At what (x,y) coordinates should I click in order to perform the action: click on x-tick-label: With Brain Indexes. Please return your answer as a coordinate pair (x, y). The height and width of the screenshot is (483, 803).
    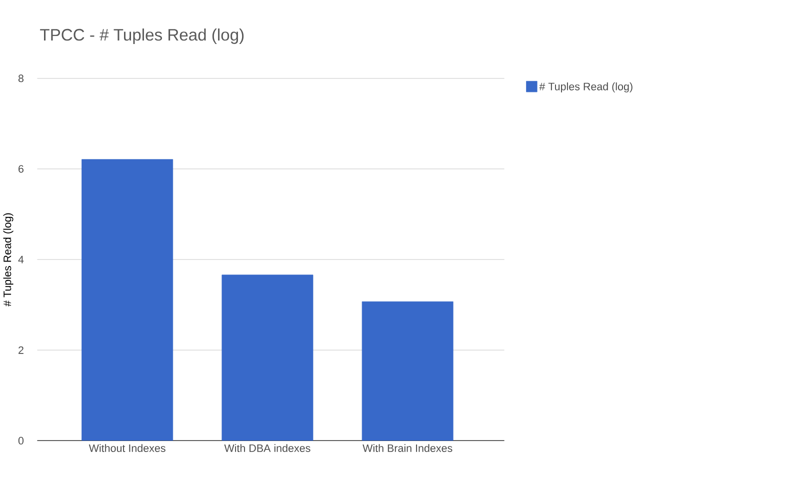
    Looking at the image, I should click on (407, 448).